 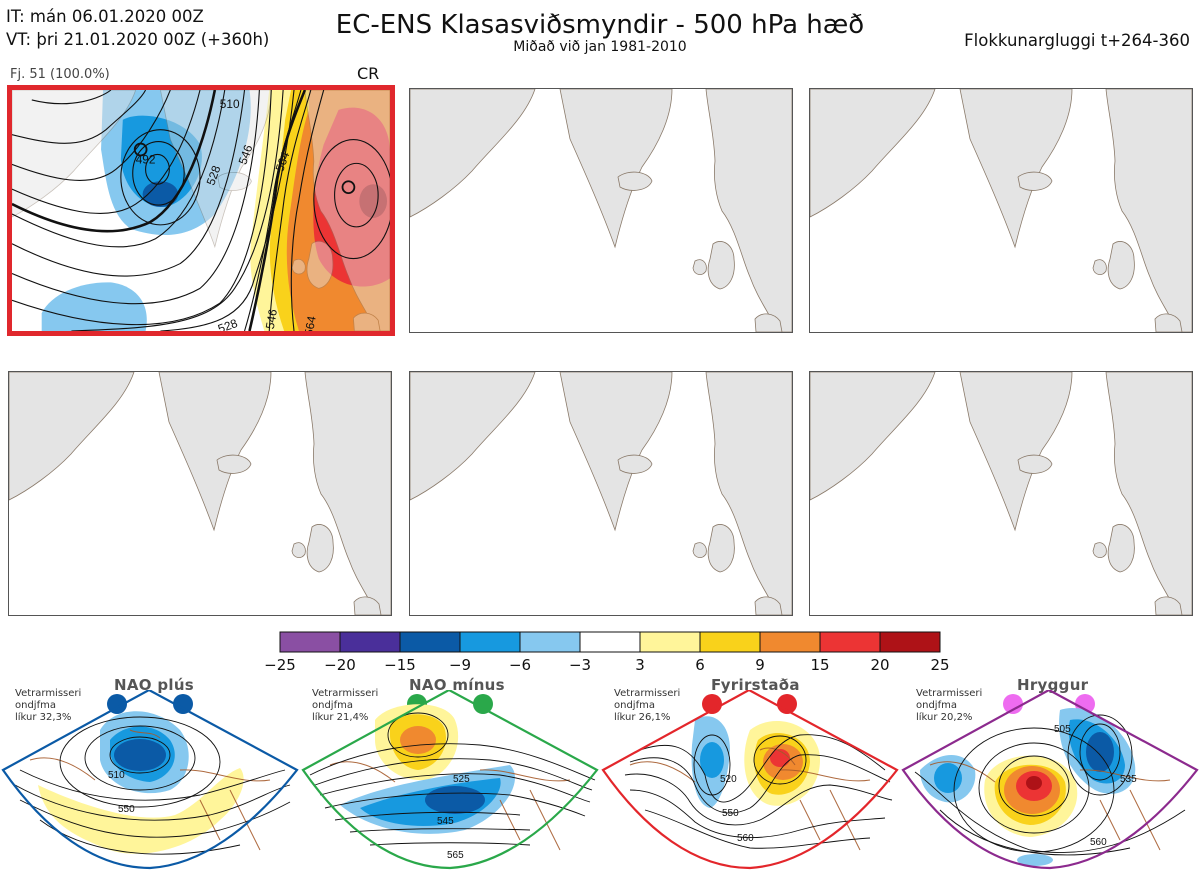 I want to click on colorbar-tick: 25, so click(x=940, y=665).